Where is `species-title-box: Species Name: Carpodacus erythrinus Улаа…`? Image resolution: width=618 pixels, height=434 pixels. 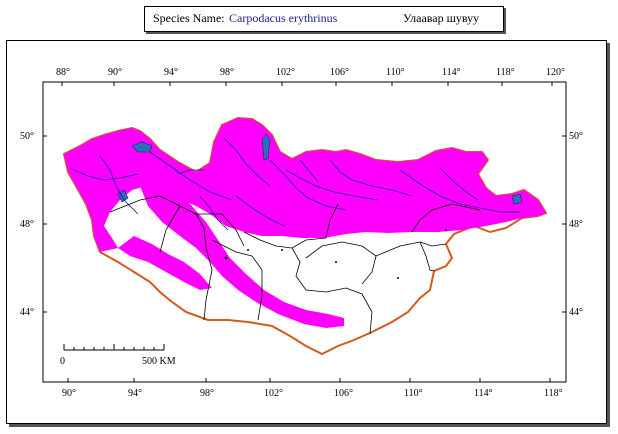 species-title-box: Species Name: Carpodacus erythrinus Улаа… is located at coordinates (324, 19).